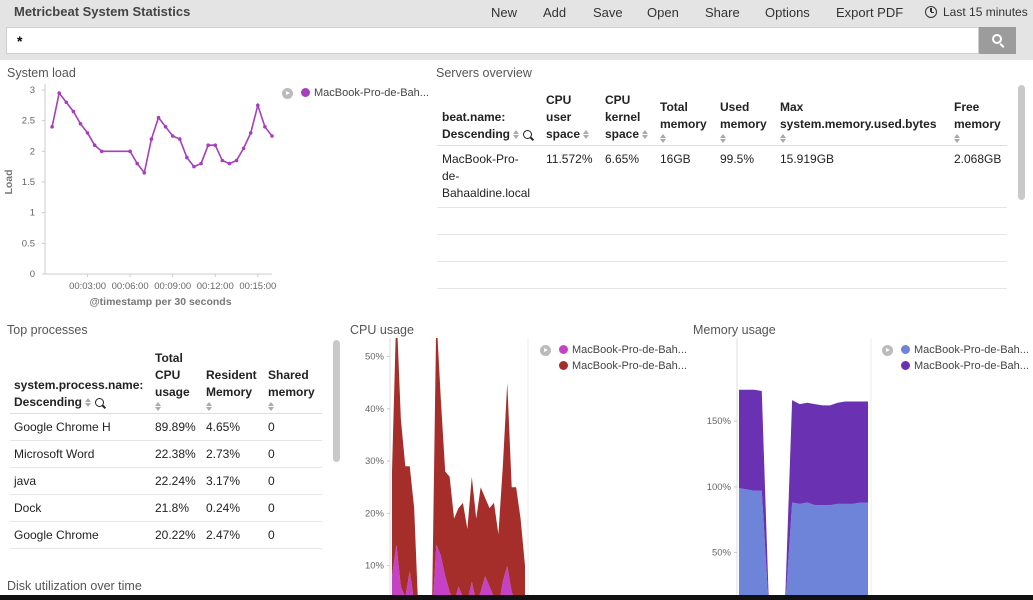  I want to click on y-tick-label: 100%, so click(719, 487).